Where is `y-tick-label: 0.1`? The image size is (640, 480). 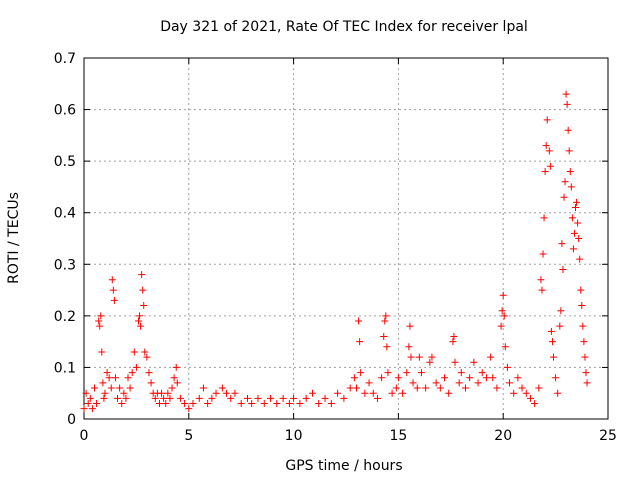 y-tick-label: 0.1 is located at coordinates (65, 368).